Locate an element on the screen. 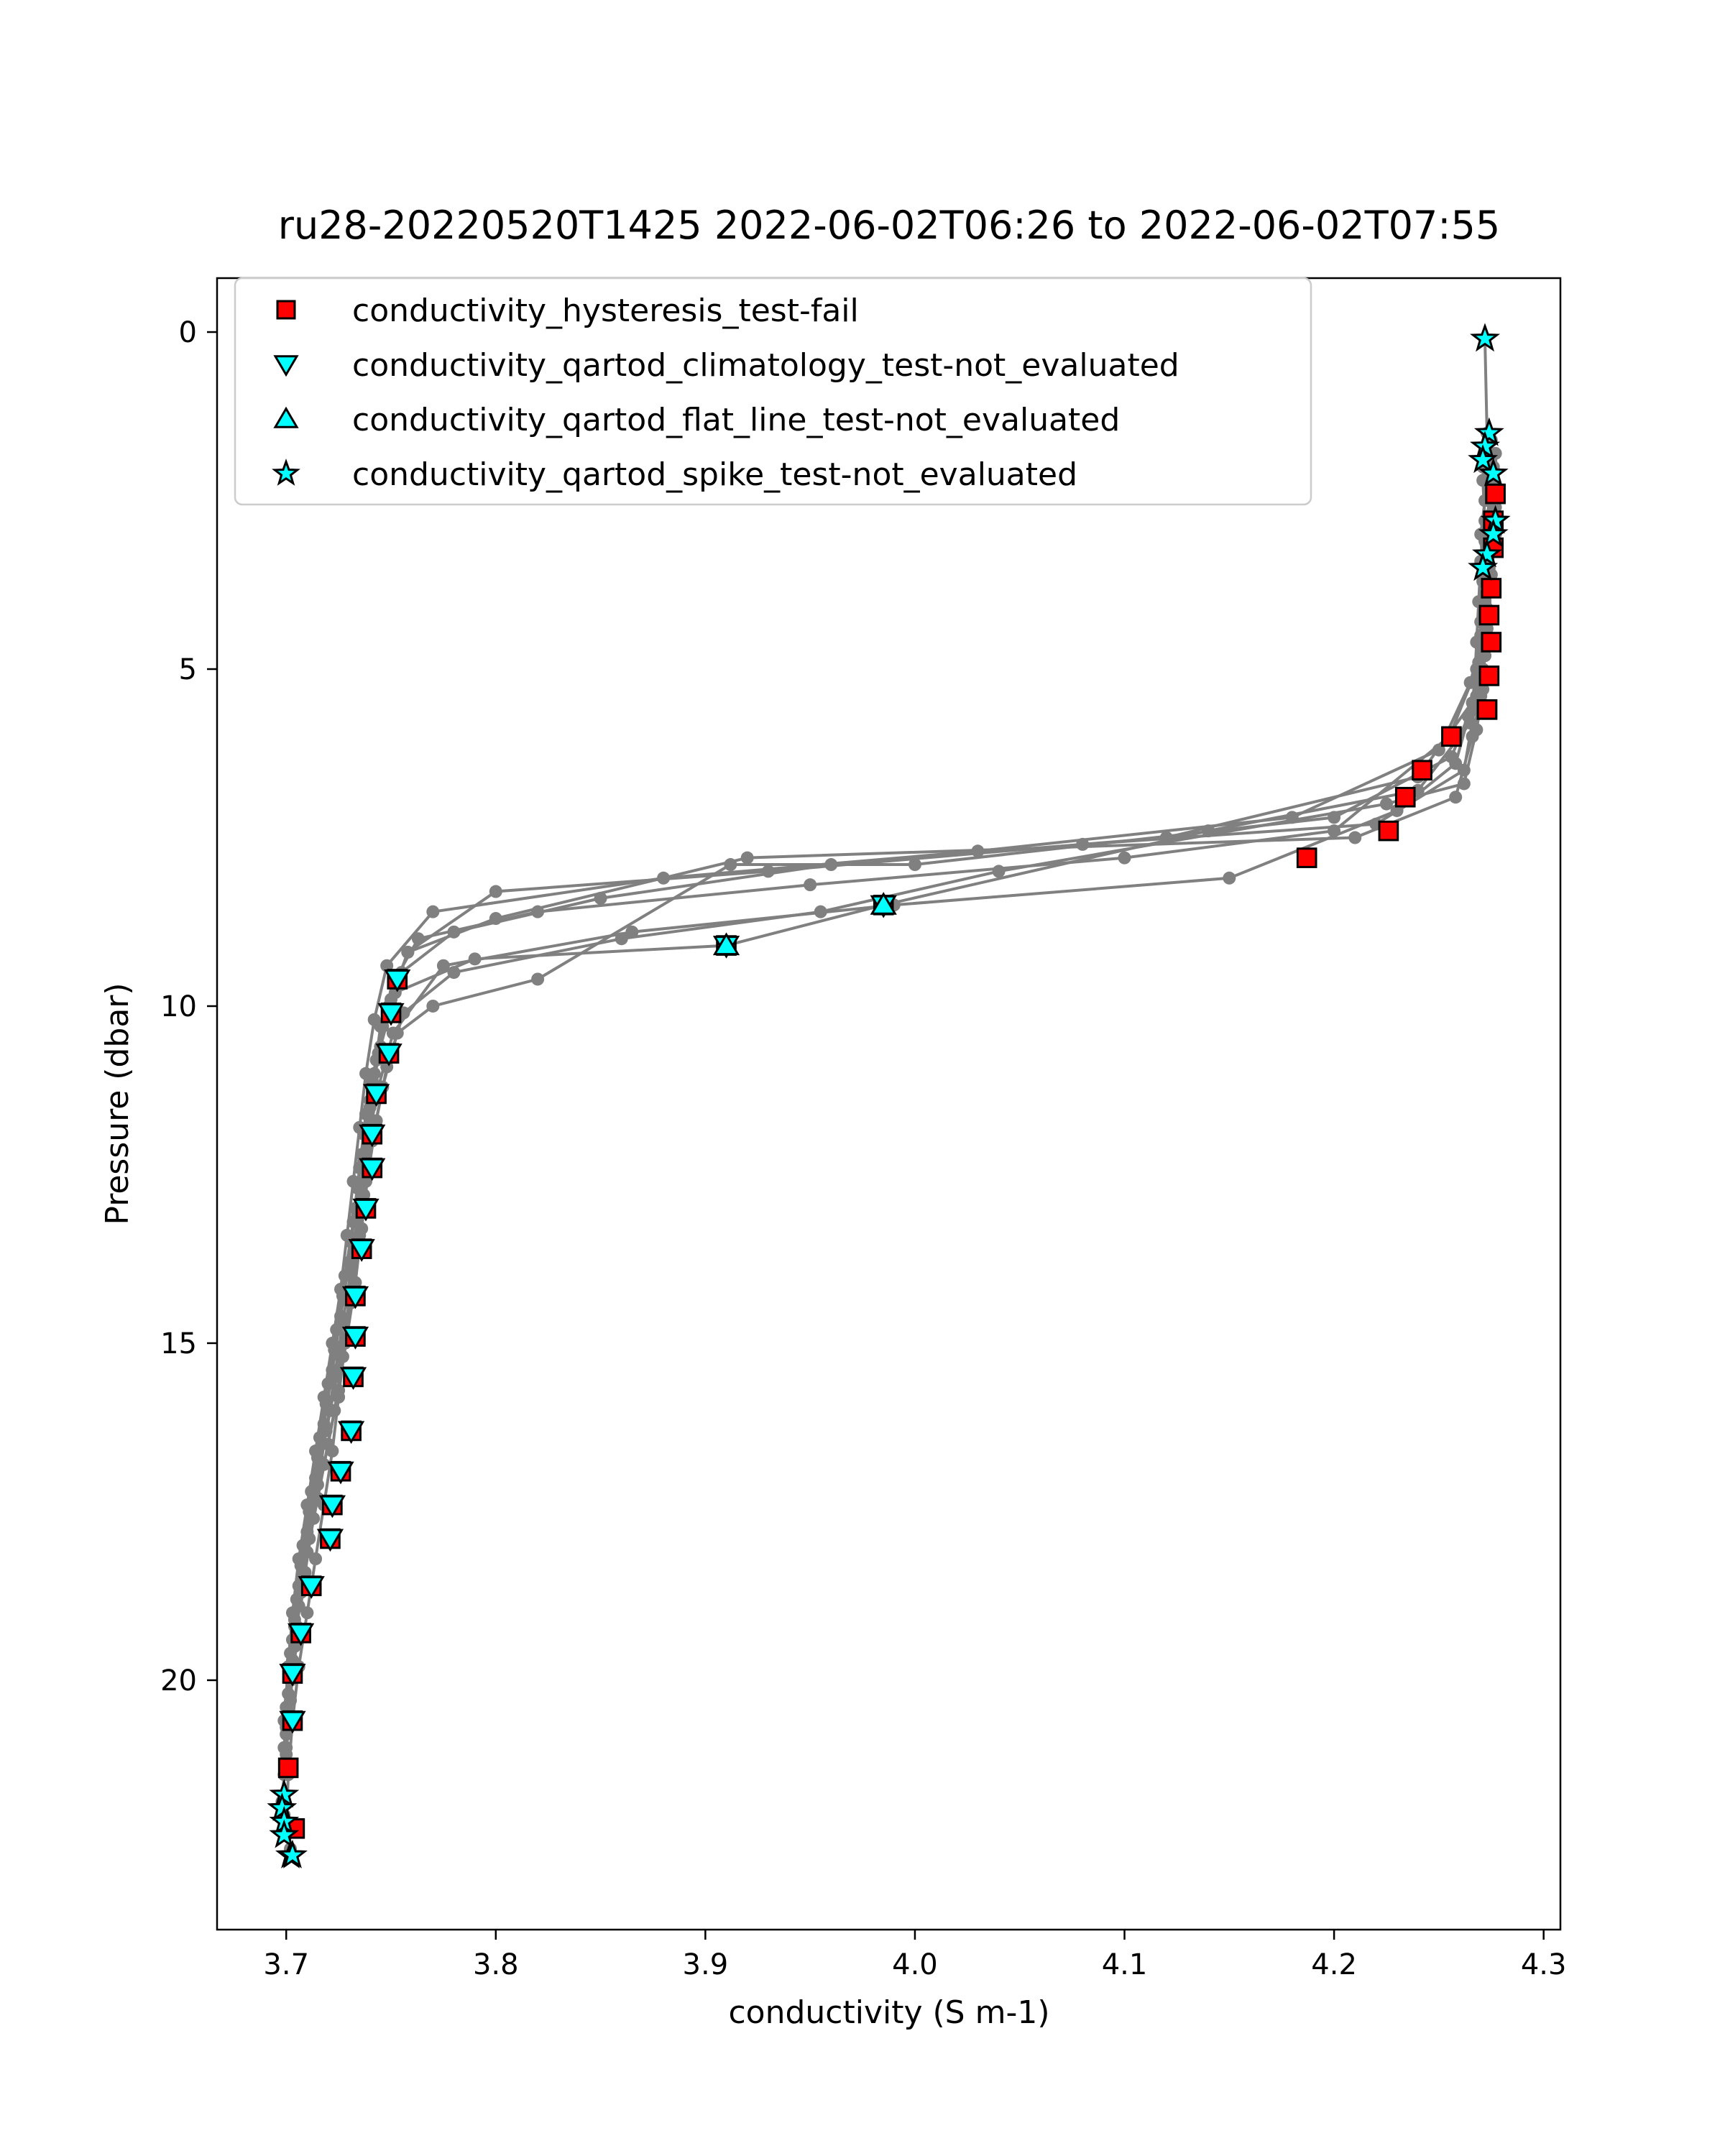  x-tick-label: 4.3 is located at coordinates (1544, 1965).